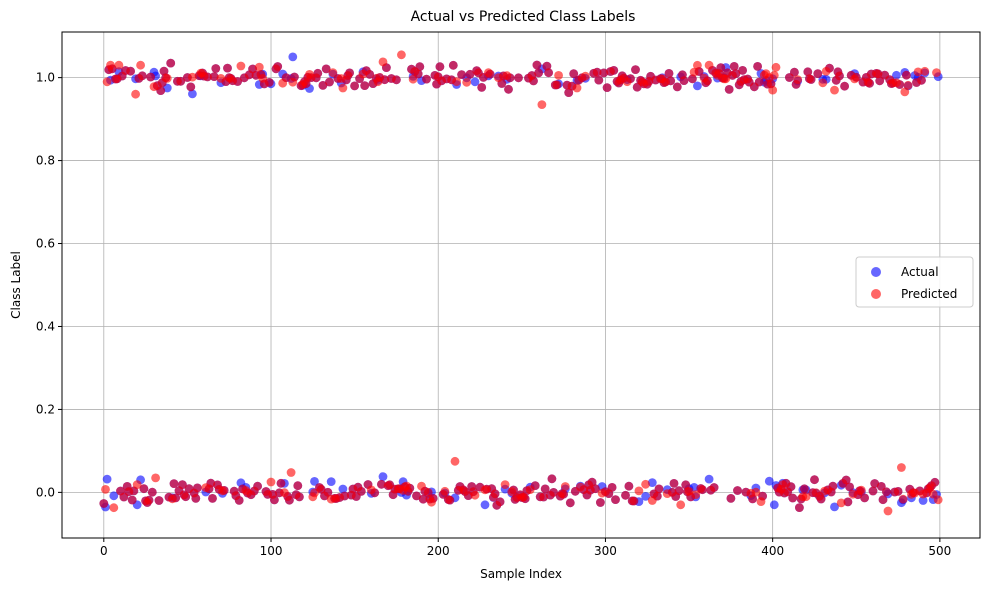 The width and height of the screenshot is (989, 590). Describe the element at coordinates (876, 272) in the screenshot. I see `legend-marker-actual` at that location.